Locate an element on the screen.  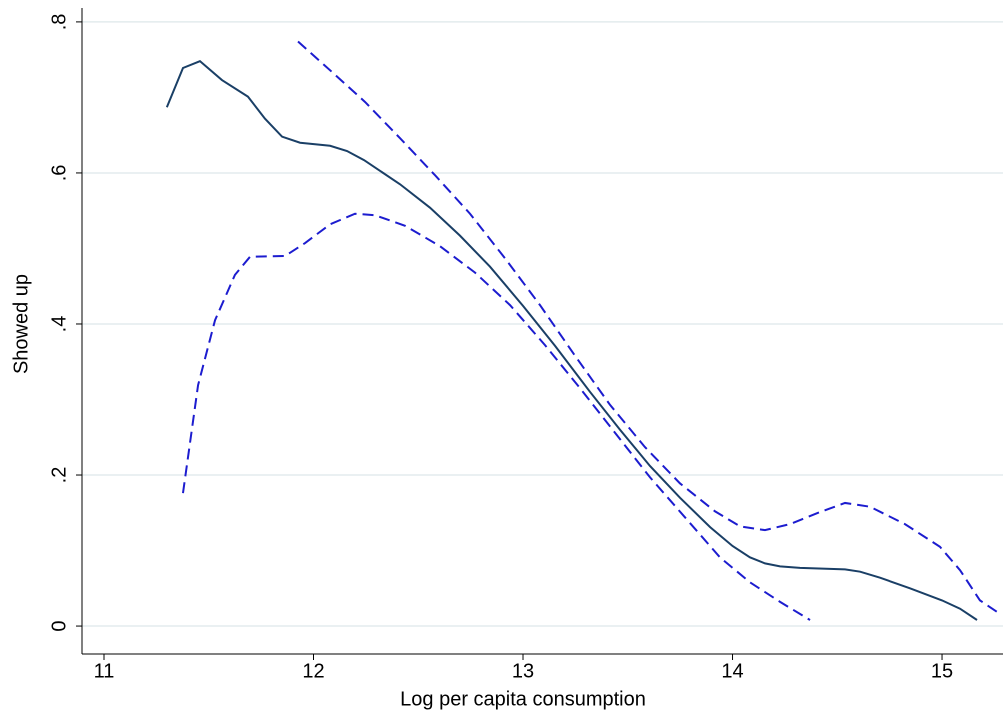
x-tick-label: 11 is located at coordinates (104, 671).